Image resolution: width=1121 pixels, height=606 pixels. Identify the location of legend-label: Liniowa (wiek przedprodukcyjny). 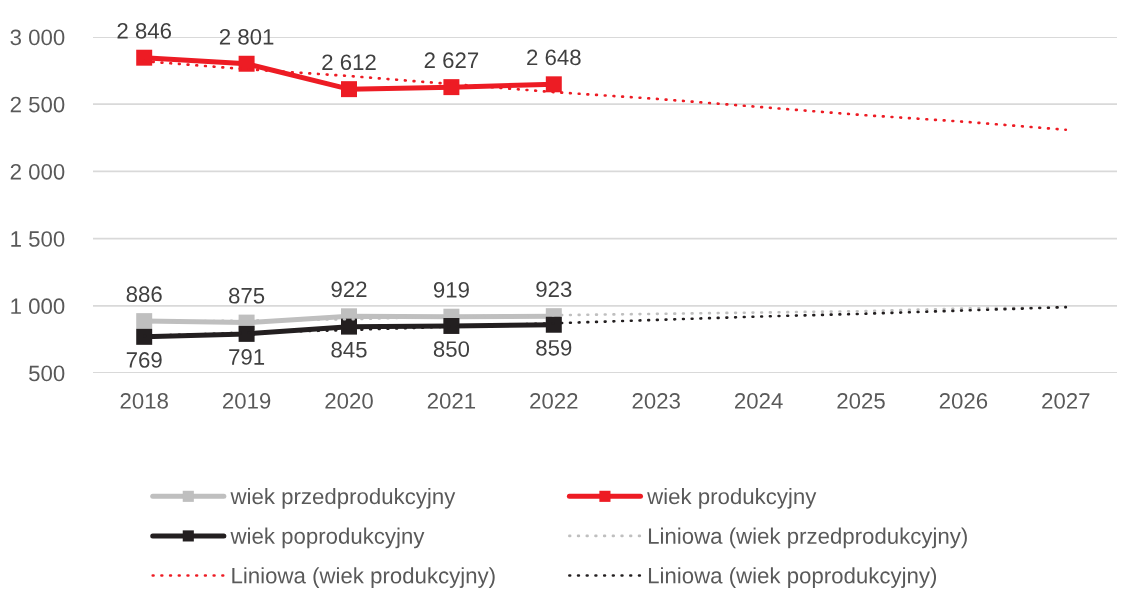
(807, 538).